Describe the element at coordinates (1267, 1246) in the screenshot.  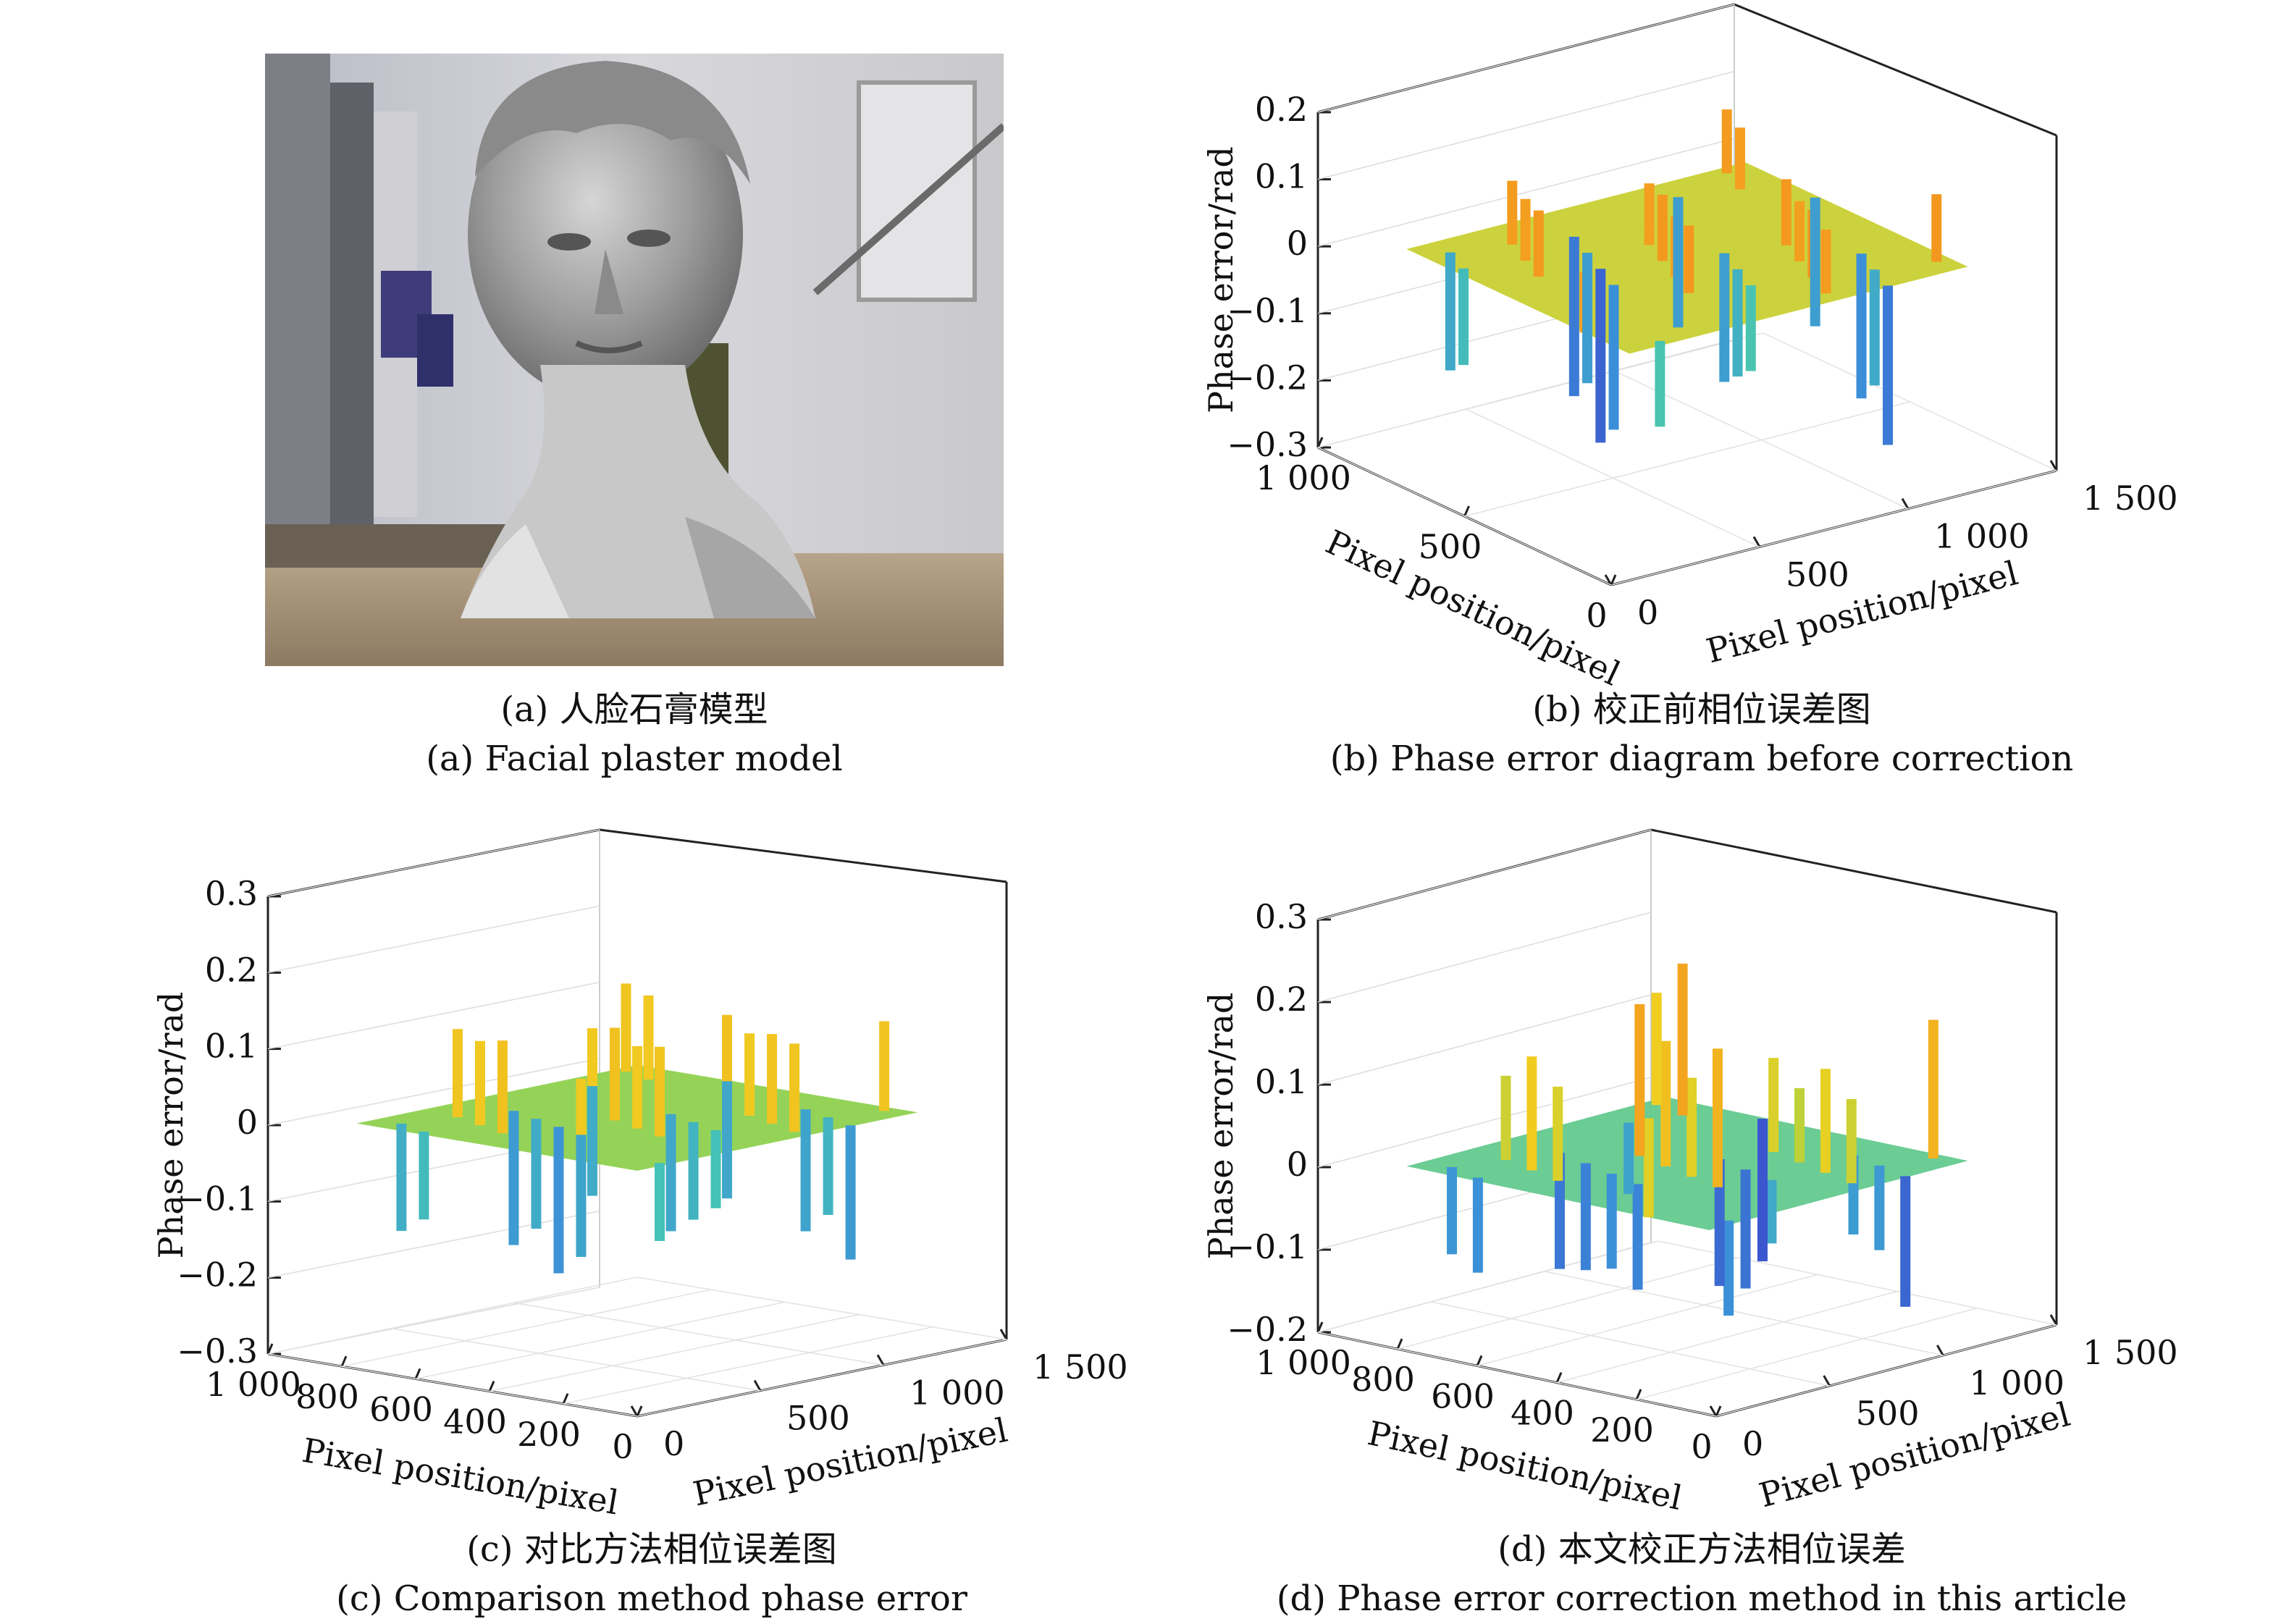
I see `chart-d-z-tick-label: −0.1` at that location.